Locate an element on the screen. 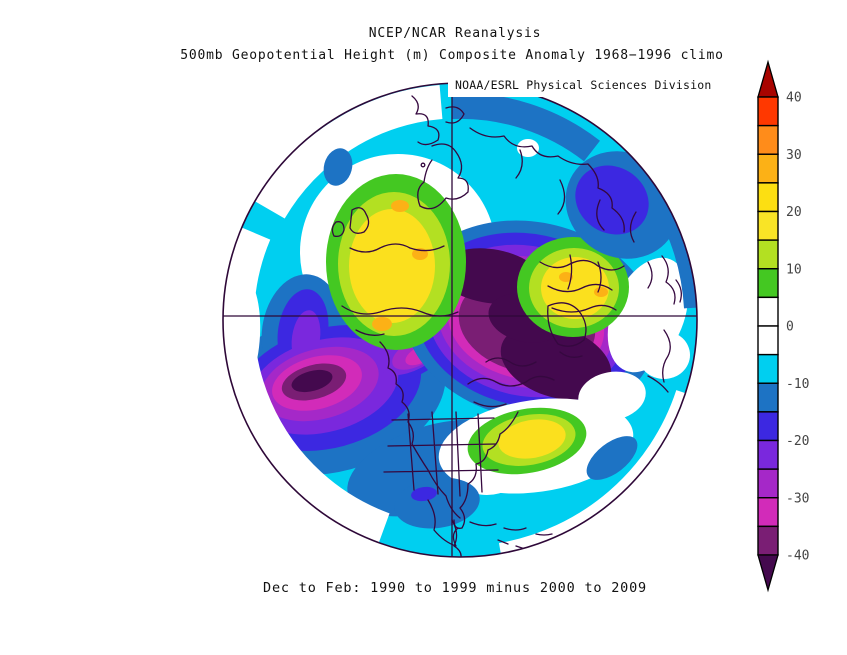  tick-label: -40 is located at coordinates (797, 556).